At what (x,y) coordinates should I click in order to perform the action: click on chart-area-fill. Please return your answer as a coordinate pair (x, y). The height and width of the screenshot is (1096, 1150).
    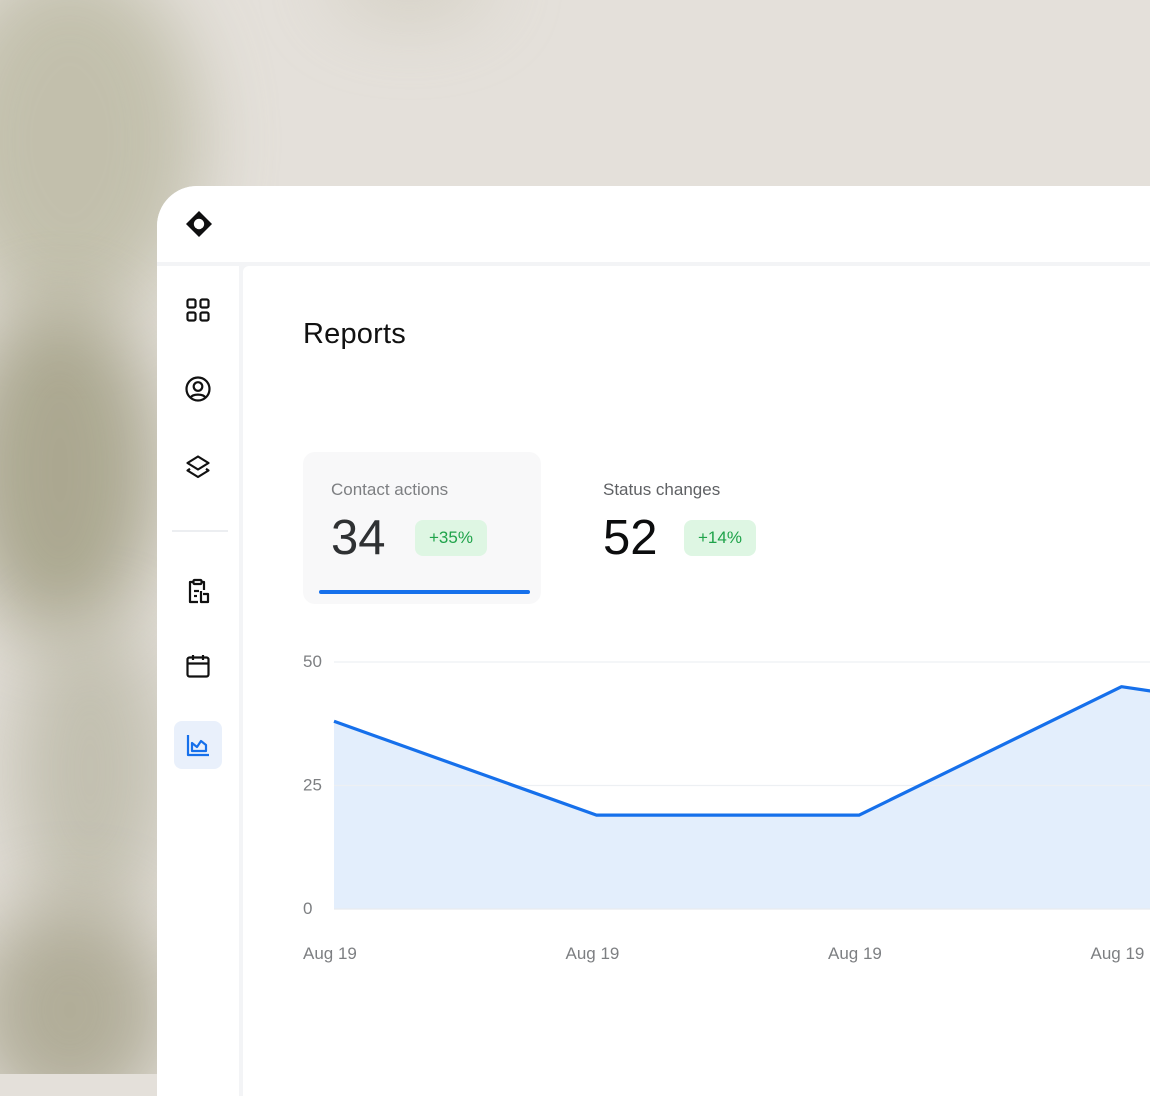
    Looking at the image, I should click on (742, 798).